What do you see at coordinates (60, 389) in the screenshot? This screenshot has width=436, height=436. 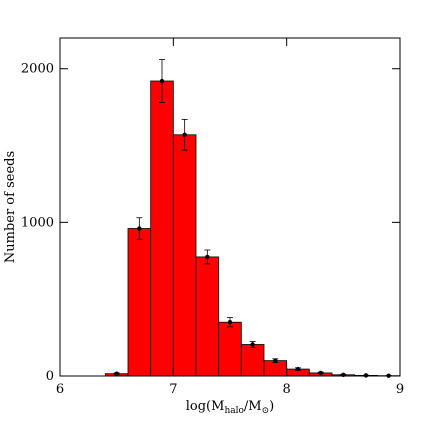 I see `x-tick-label: 6` at bounding box center [60, 389].